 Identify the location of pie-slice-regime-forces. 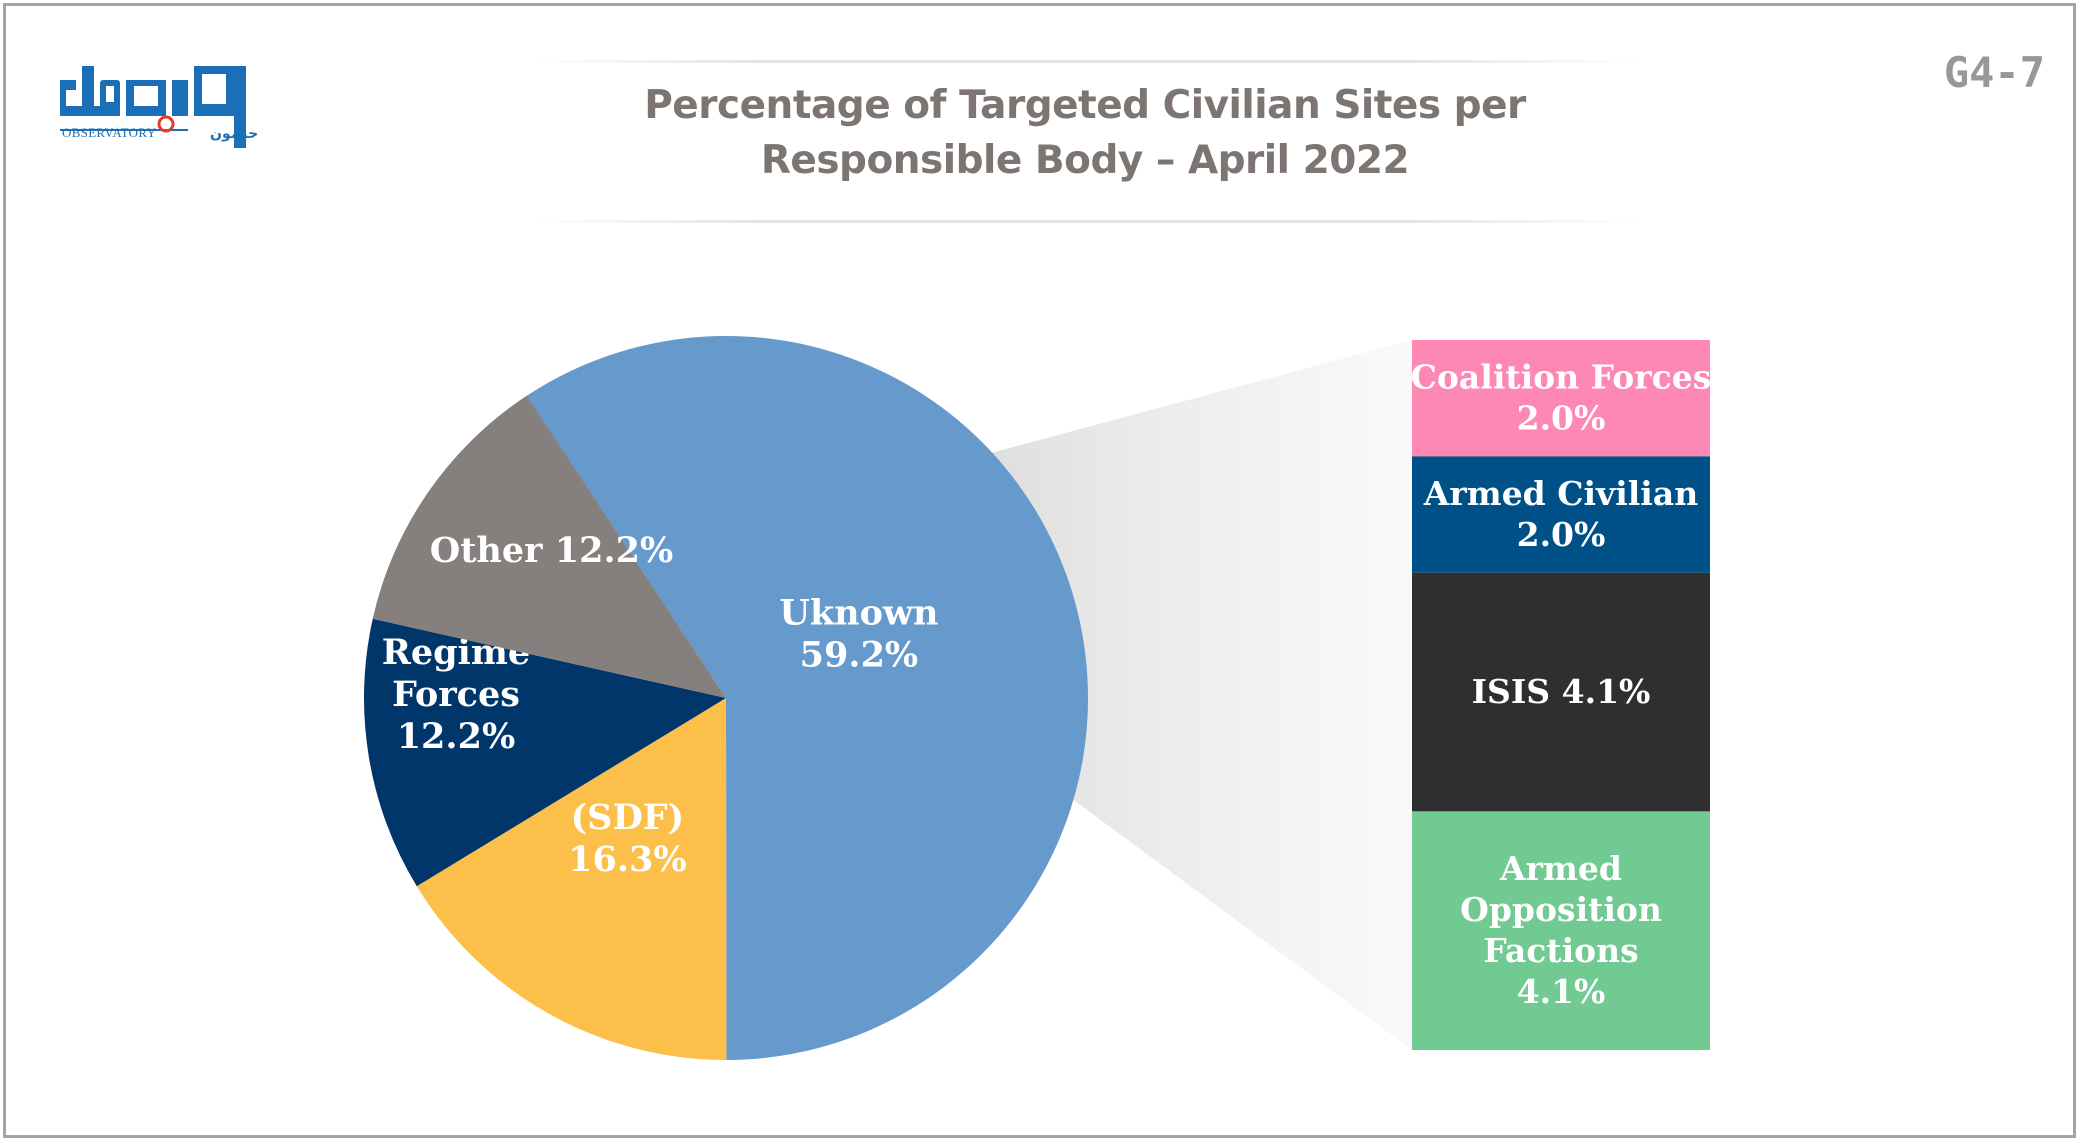
(545, 752).